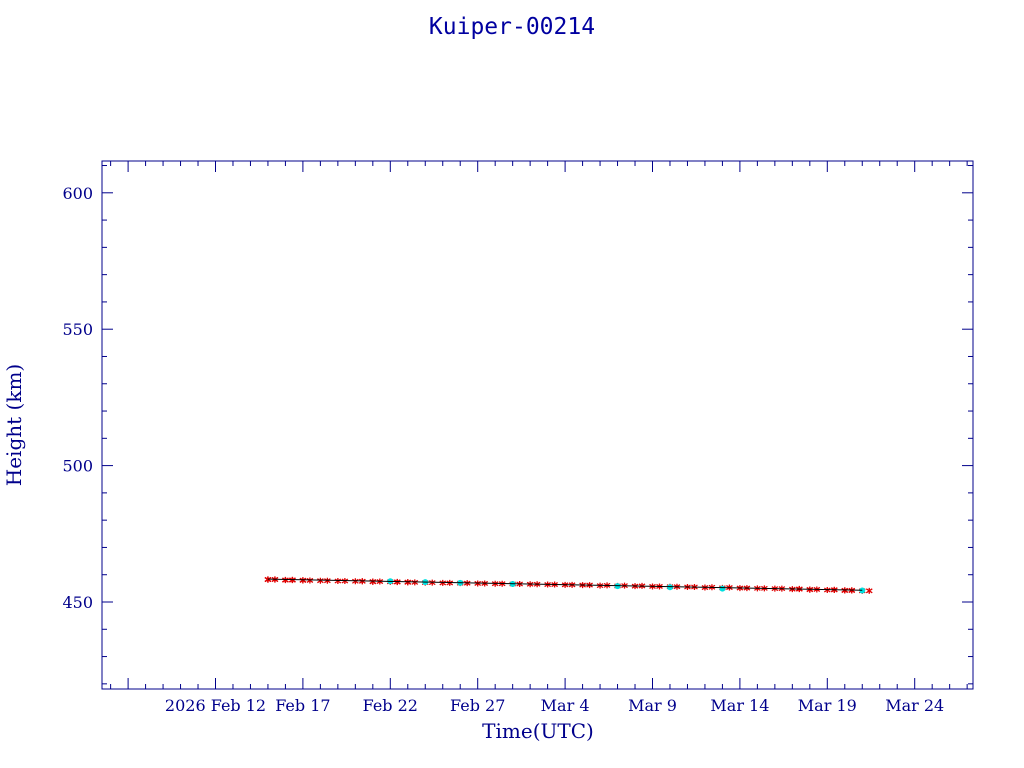 The width and height of the screenshot is (1024, 768). Describe the element at coordinates (739, 705) in the screenshot. I see `x-tick-label: Mar 14` at that location.